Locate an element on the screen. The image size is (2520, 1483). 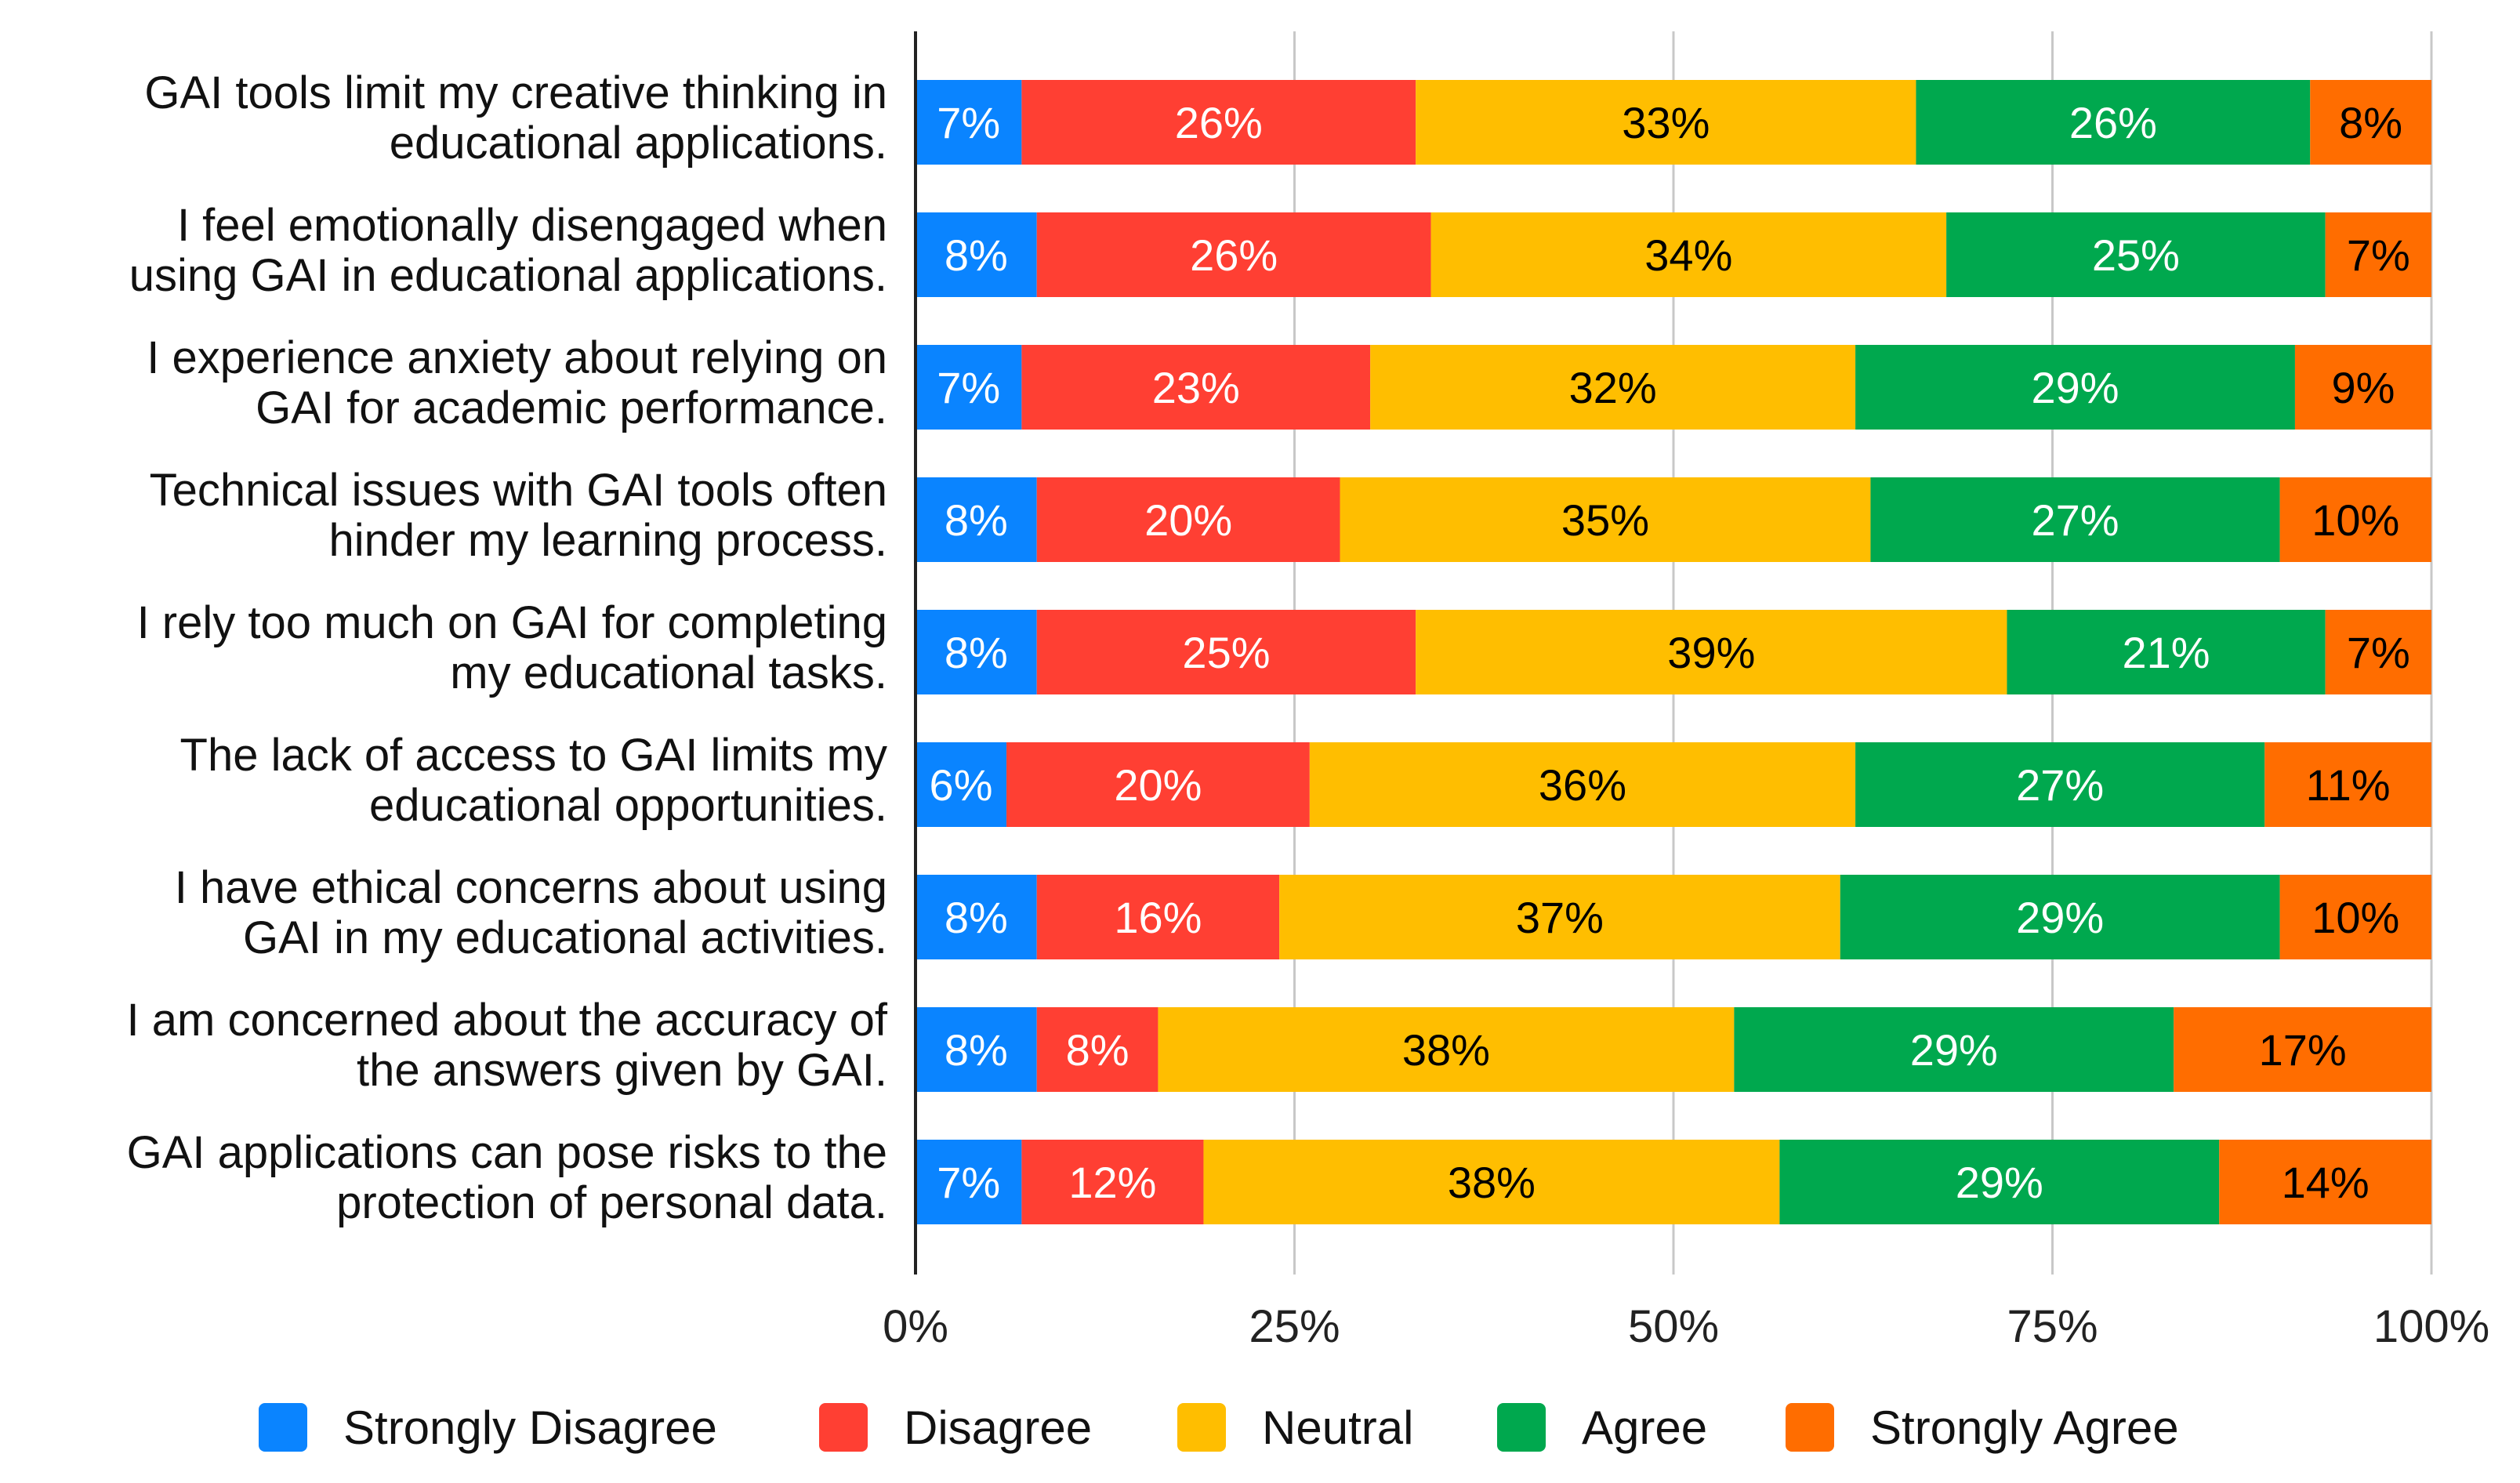
legend-label: Strongly Disagree is located at coordinates (530, 1427).